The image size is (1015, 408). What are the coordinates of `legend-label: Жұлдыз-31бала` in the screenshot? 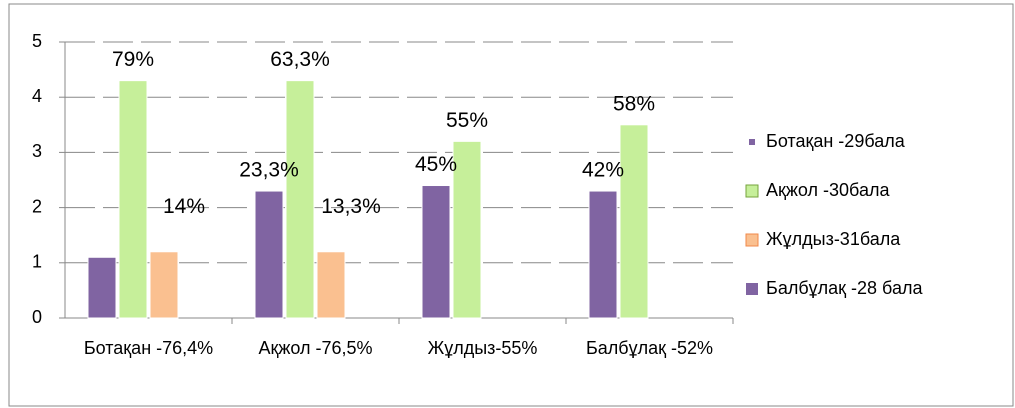 It's located at (833, 239).